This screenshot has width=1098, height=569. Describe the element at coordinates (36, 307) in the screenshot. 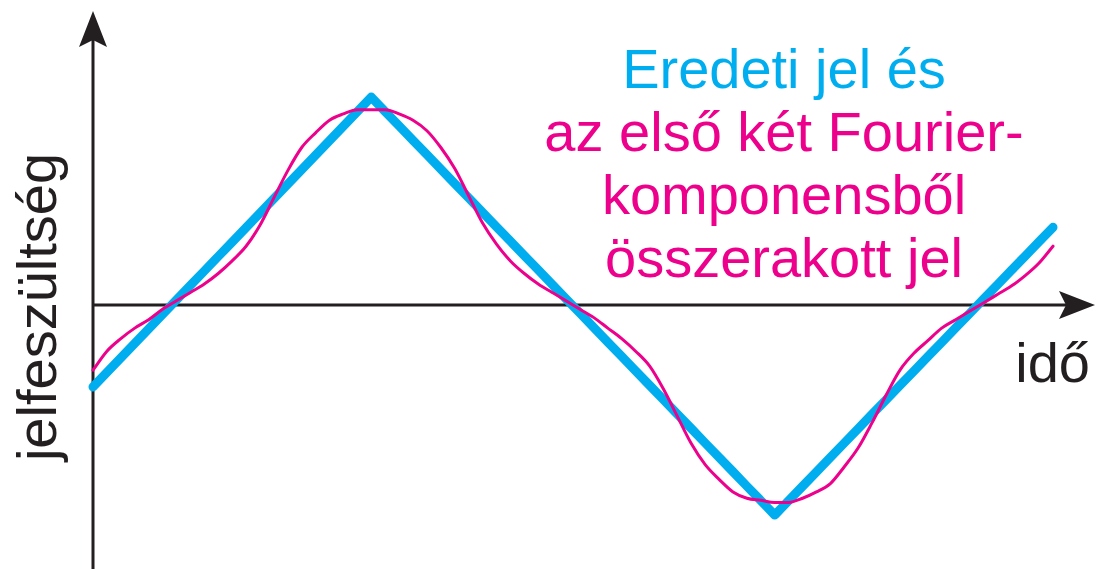

I see `y-axis-title: jelfeszültség` at that location.